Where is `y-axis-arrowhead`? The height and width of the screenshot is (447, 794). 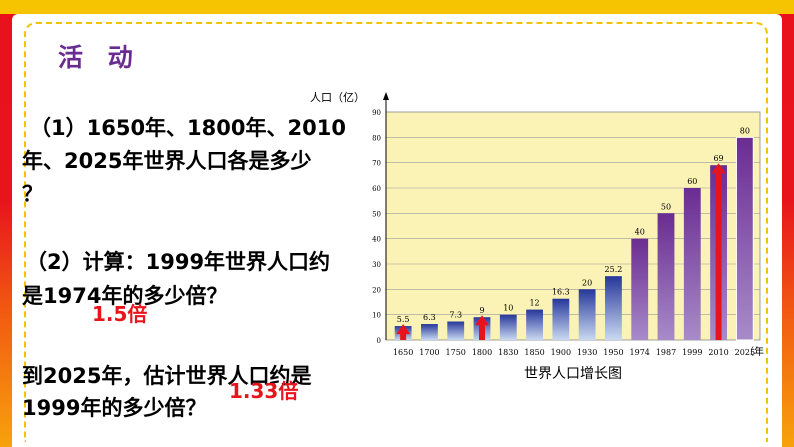 y-axis-arrowhead is located at coordinates (386, 96).